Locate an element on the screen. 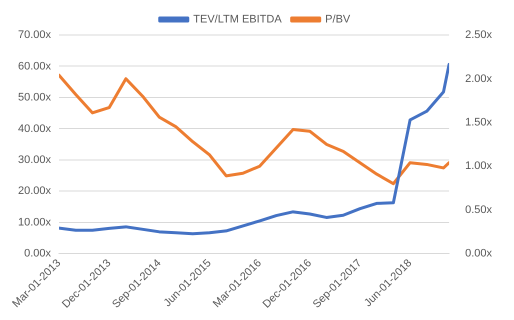 The height and width of the screenshot is (320, 514). y-tick-label: 50.00x is located at coordinates (35, 98).